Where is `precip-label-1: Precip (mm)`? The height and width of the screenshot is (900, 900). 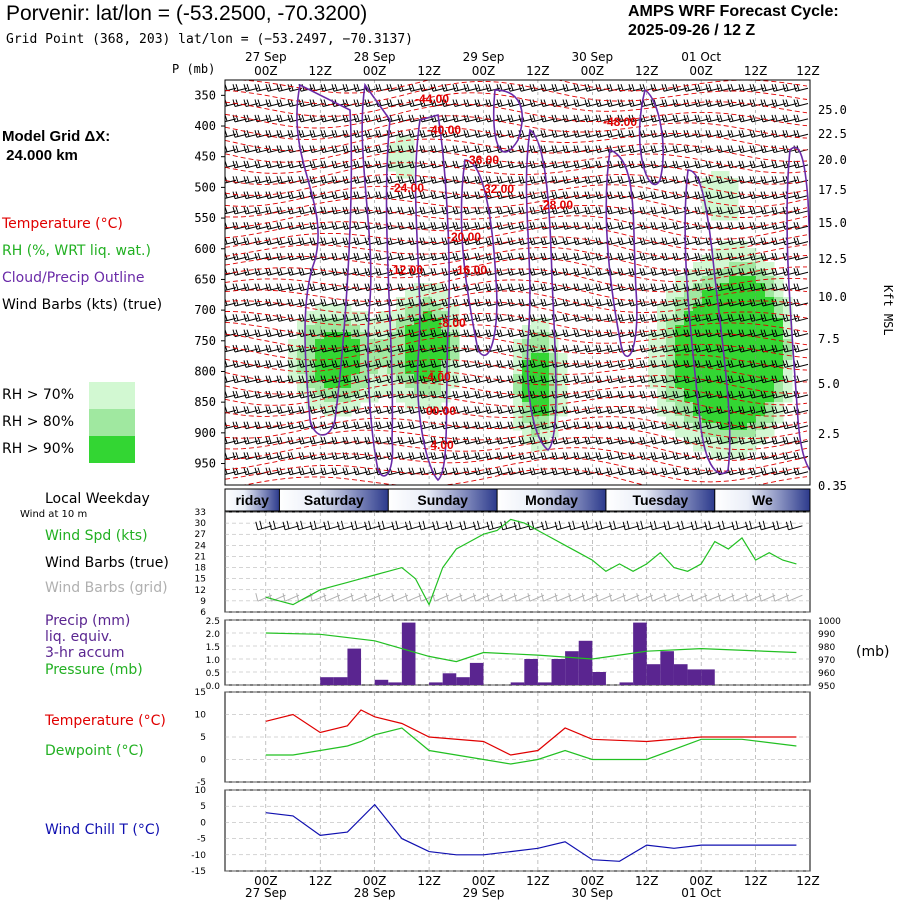 precip-label-1: Precip (mm) is located at coordinates (88, 621).